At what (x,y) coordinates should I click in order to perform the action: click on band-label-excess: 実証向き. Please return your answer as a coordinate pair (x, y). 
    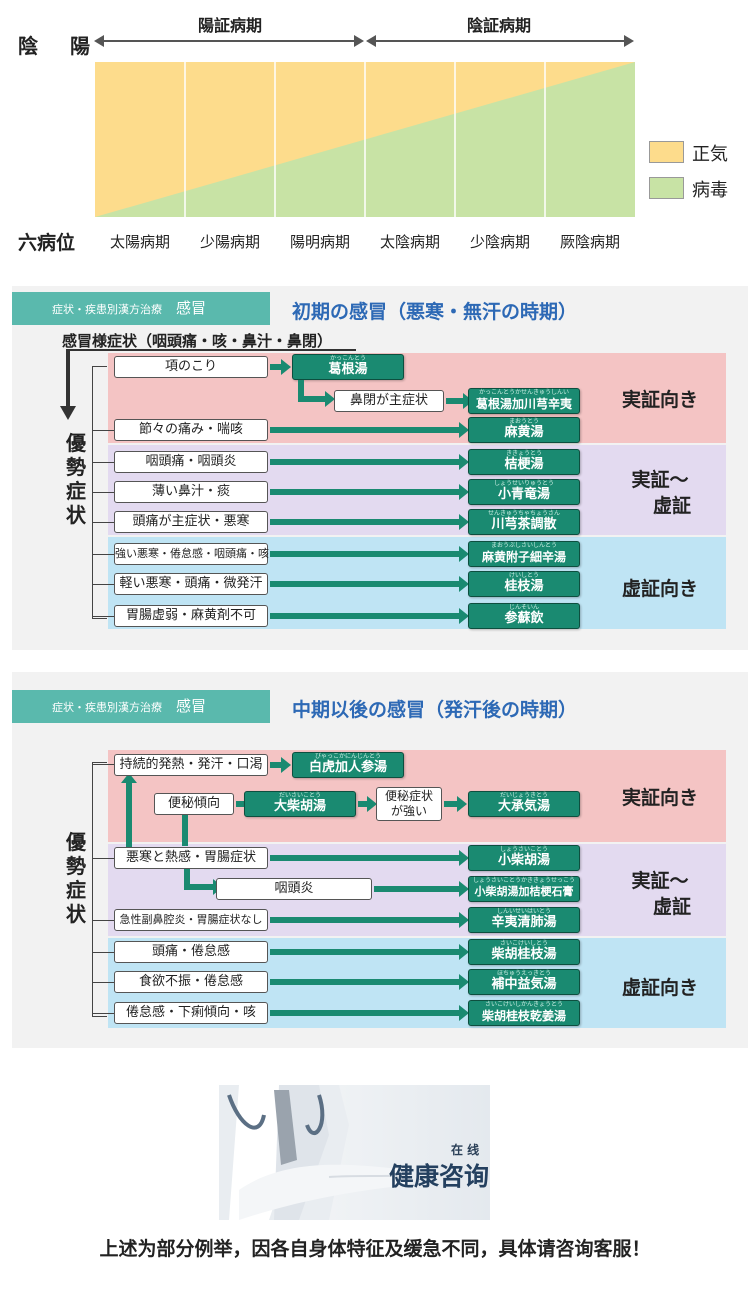
    Looking at the image, I should click on (659, 400).